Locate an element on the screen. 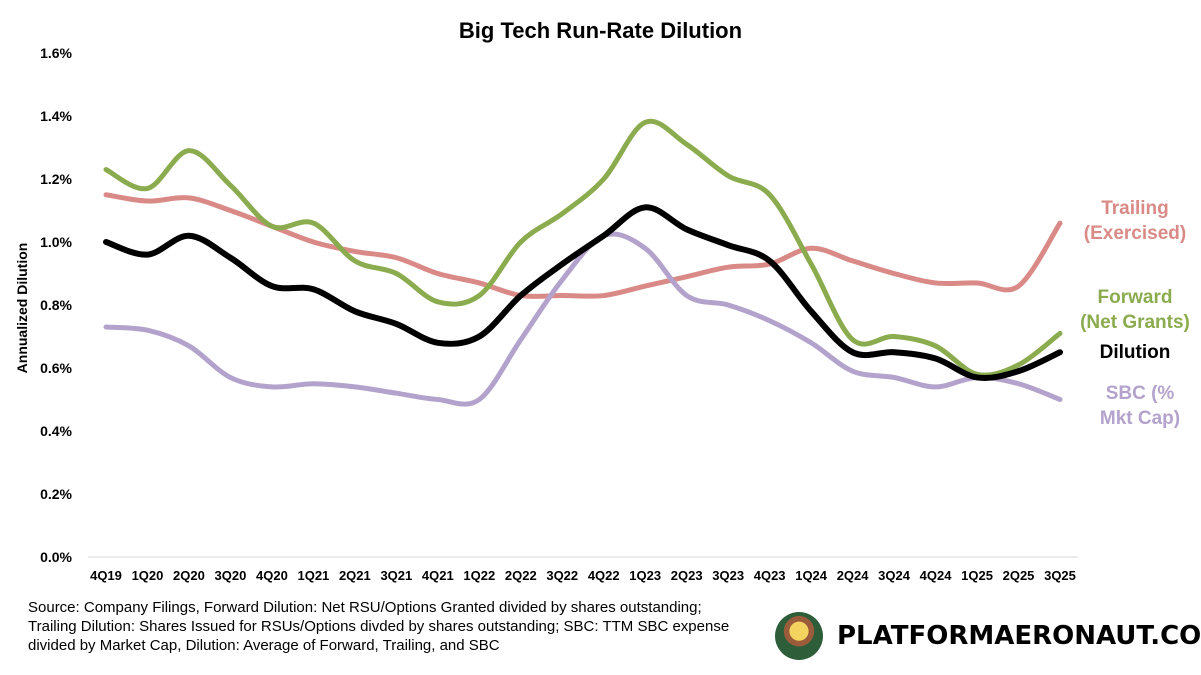 The width and height of the screenshot is (1201, 675). y-tick-label: 0.0% is located at coordinates (56, 557).